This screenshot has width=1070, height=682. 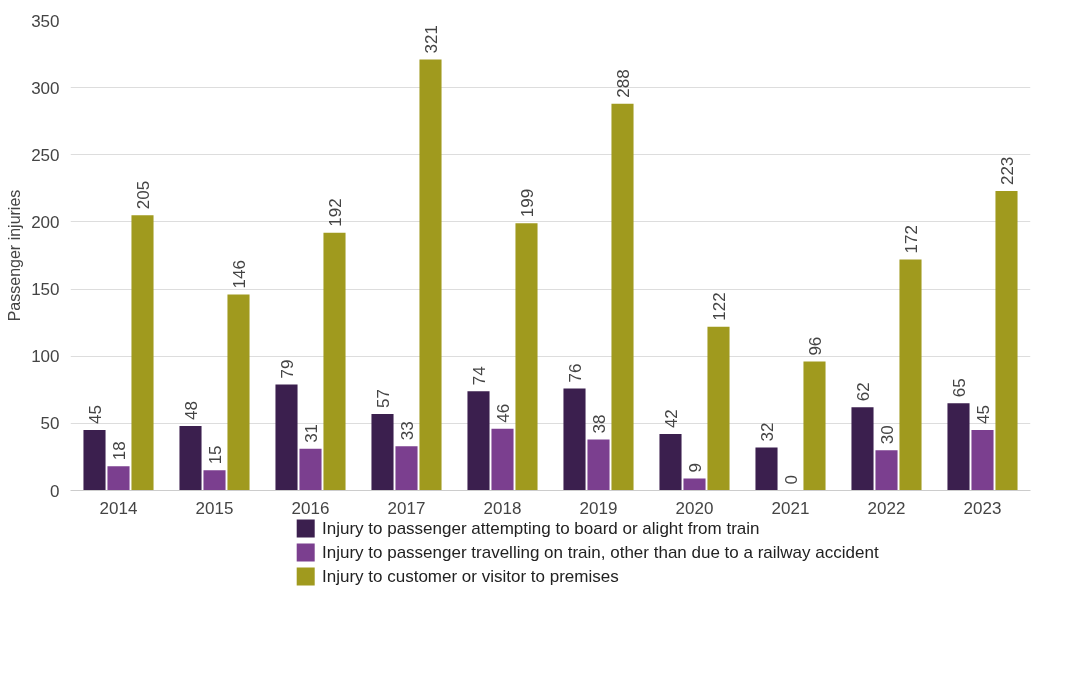 What do you see at coordinates (335, 212) in the screenshot?
I see `data-label: 192` at bounding box center [335, 212].